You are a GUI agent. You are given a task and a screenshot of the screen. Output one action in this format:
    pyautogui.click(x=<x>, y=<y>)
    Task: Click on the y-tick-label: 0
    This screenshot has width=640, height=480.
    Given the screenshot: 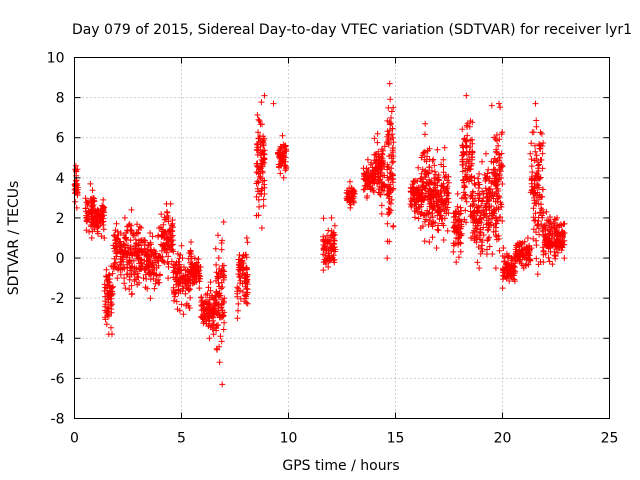 What is the action you would take?
    pyautogui.click(x=60, y=259)
    